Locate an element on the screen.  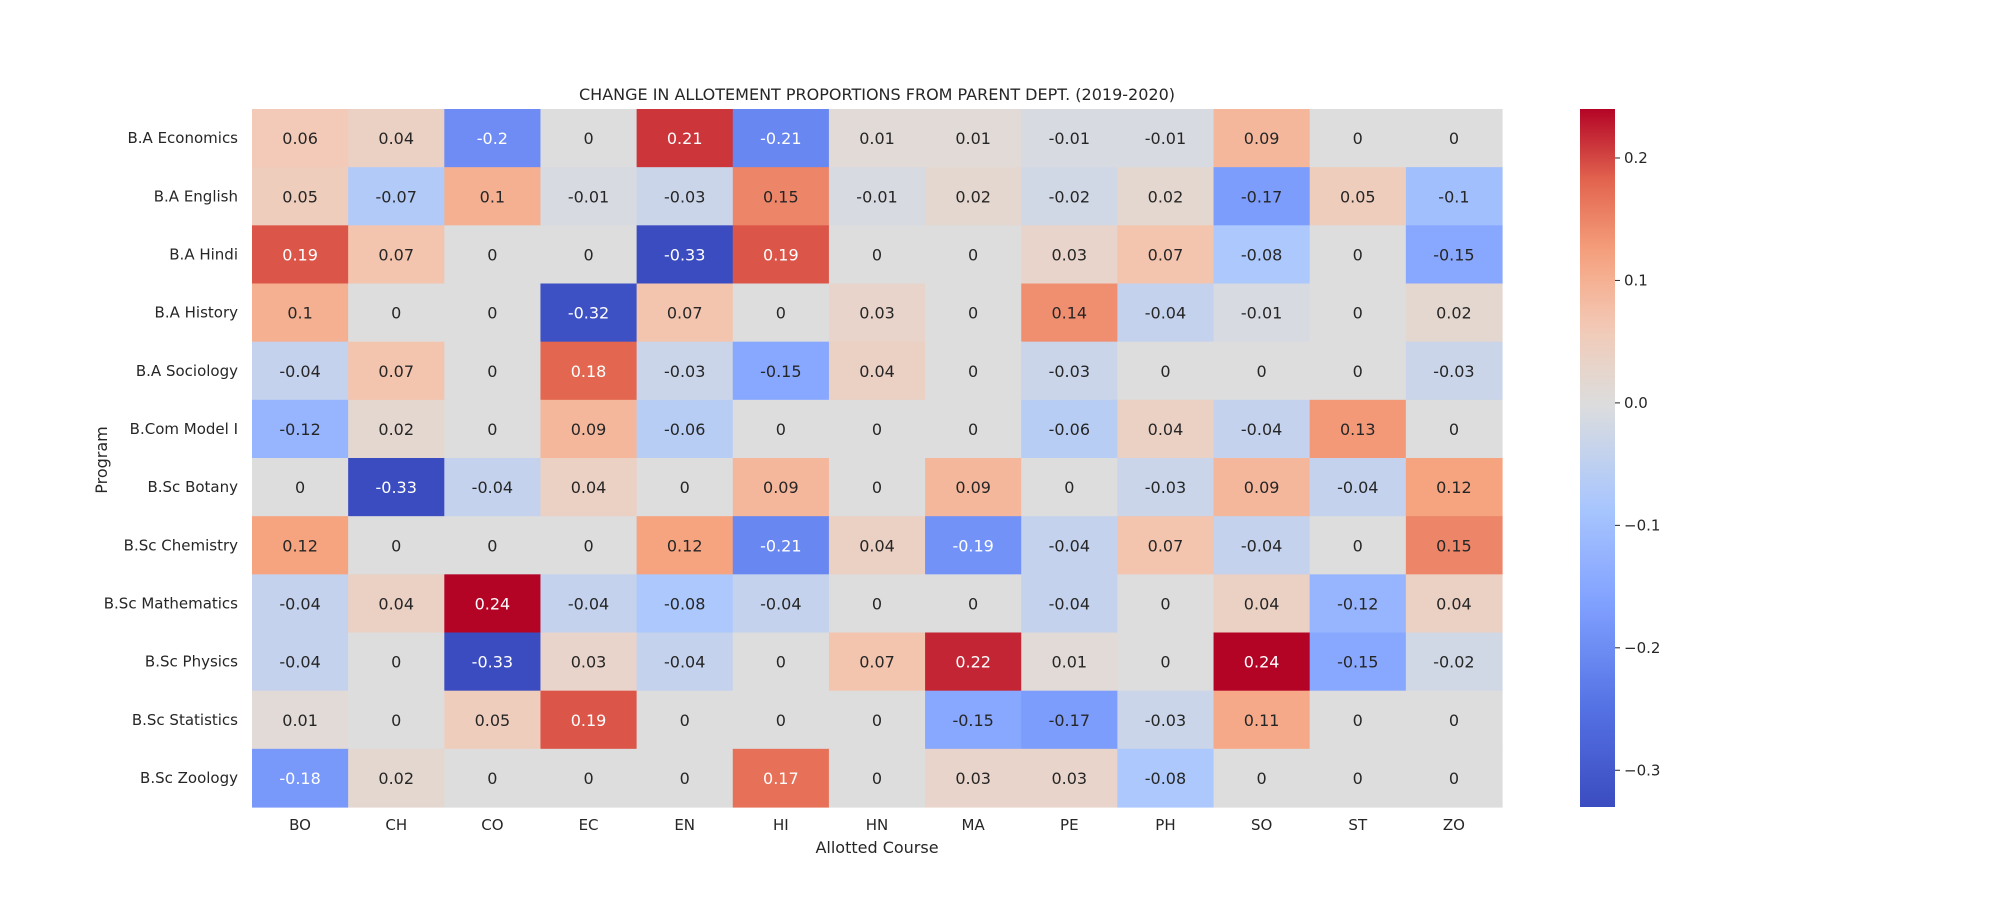
colorbar-ticks: 0.2 0.1 0.0 −0.1 −0.2 −0.3 is located at coordinates (1637, 464).